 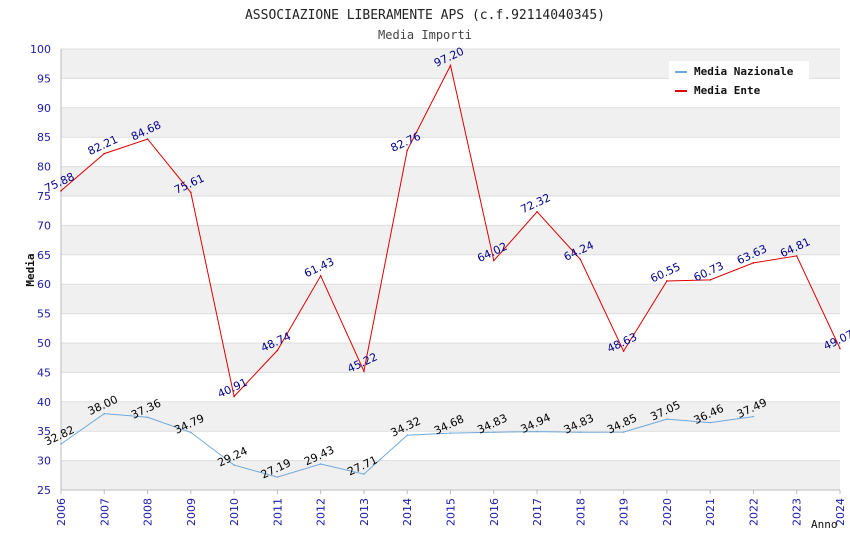 What do you see at coordinates (148, 512) in the screenshot?
I see `x-tick-label: 2008` at bounding box center [148, 512].